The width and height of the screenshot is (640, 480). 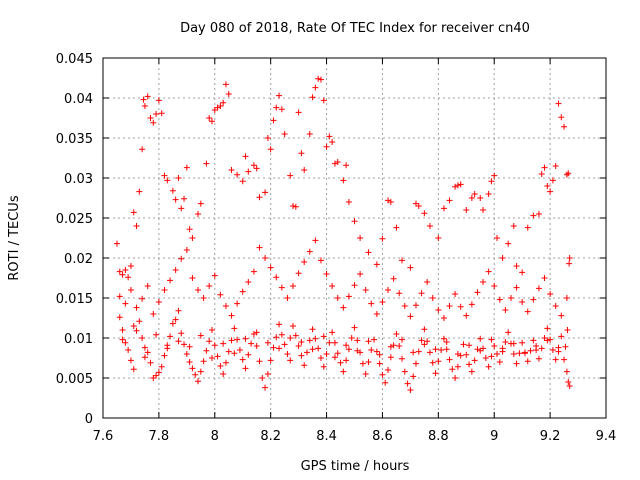 What do you see at coordinates (74, 219) in the screenshot?
I see `y-tick-label: 0.025` at bounding box center [74, 219].